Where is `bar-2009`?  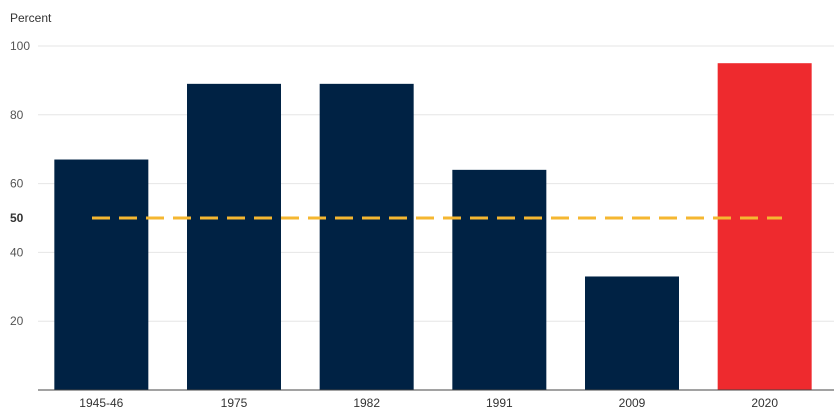
bar-2009 is located at coordinates (632, 333).